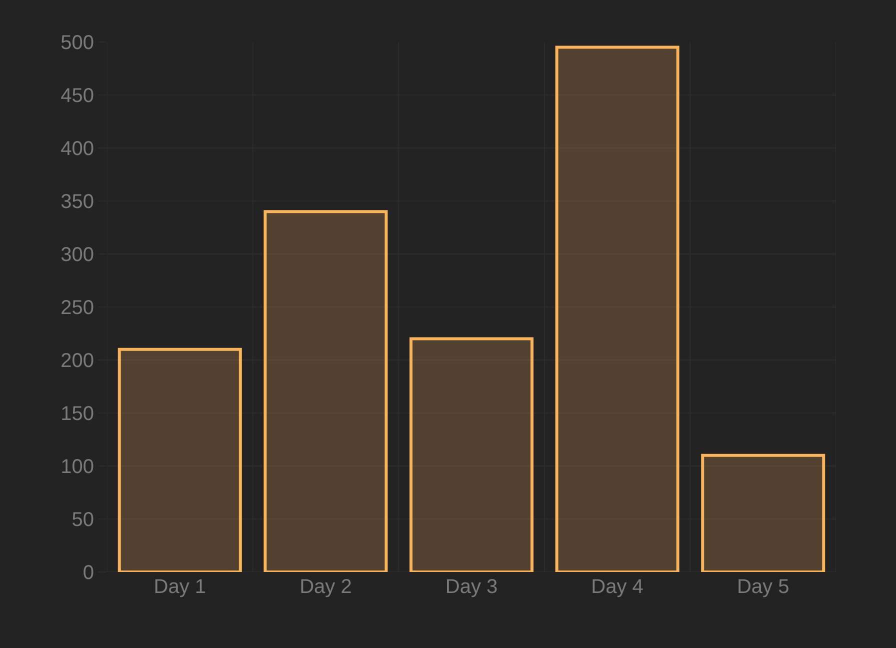  What do you see at coordinates (88, 573) in the screenshot?
I see `y-tick-label: 0` at bounding box center [88, 573].